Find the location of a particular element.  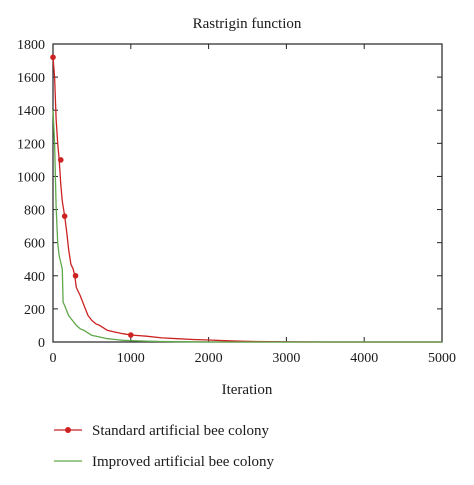

y-tick-label: 1400 is located at coordinates (31, 111).